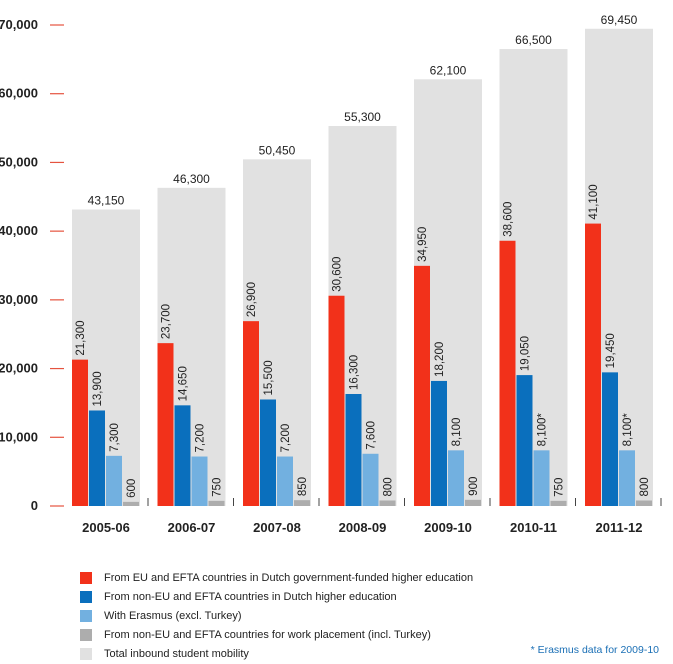  Describe the element at coordinates (192, 527) in the screenshot. I see `x-tick-label: 2006-07` at that location.